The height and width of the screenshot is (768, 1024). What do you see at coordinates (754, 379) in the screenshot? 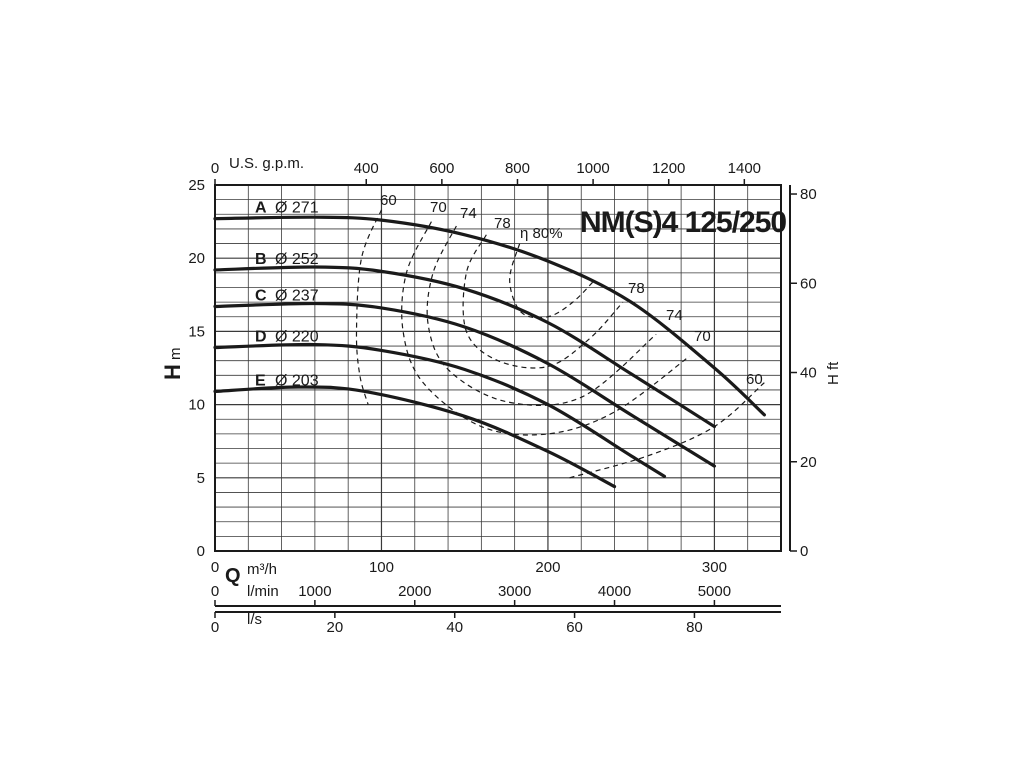
I see `efficiency-label-right: 60` at bounding box center [754, 379].